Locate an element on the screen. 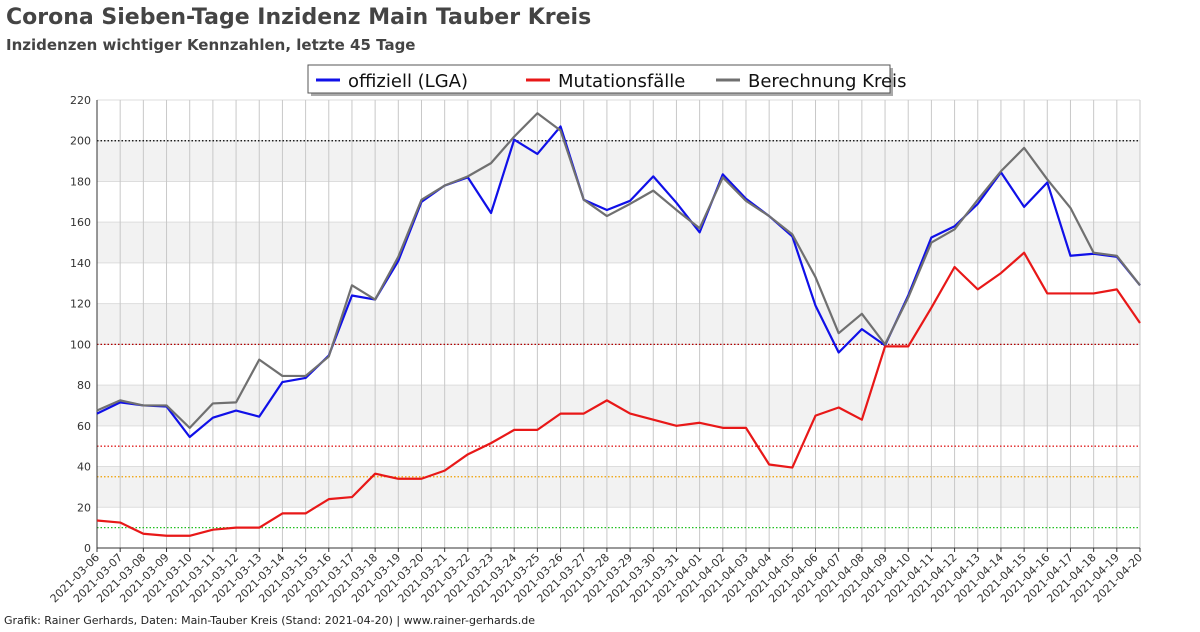 This screenshot has width=1200, height=632. y-tick-label: 120 is located at coordinates (80, 304).